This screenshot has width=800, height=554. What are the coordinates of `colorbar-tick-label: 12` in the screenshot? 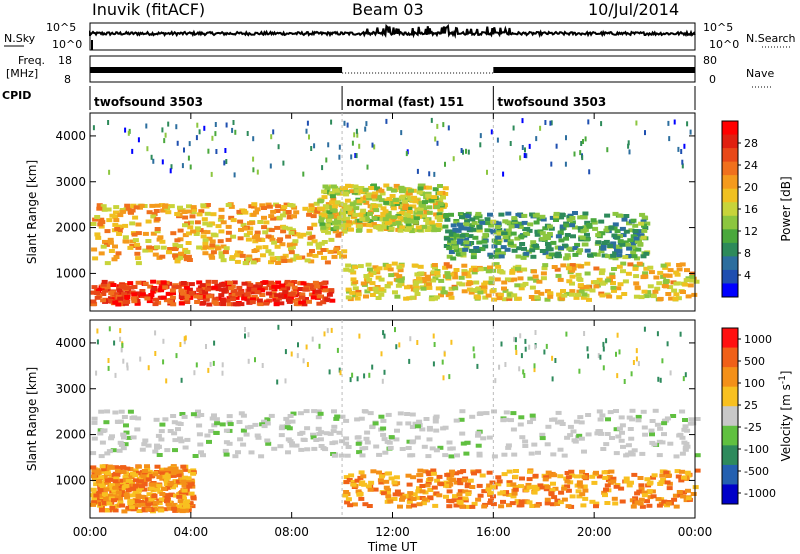 It's located at (751, 231).